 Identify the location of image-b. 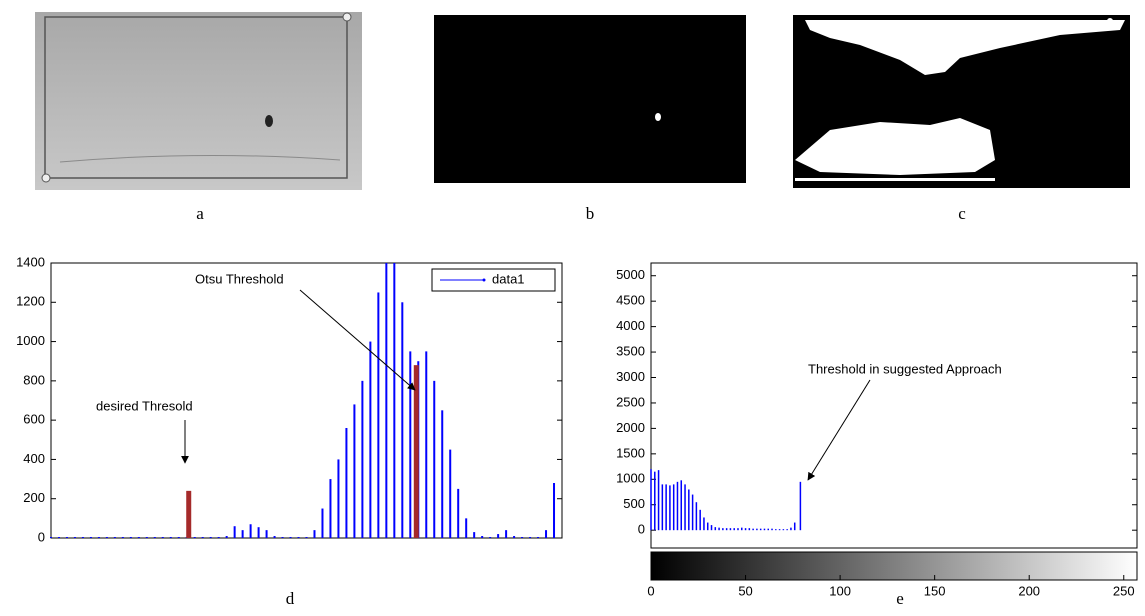
(590, 99).